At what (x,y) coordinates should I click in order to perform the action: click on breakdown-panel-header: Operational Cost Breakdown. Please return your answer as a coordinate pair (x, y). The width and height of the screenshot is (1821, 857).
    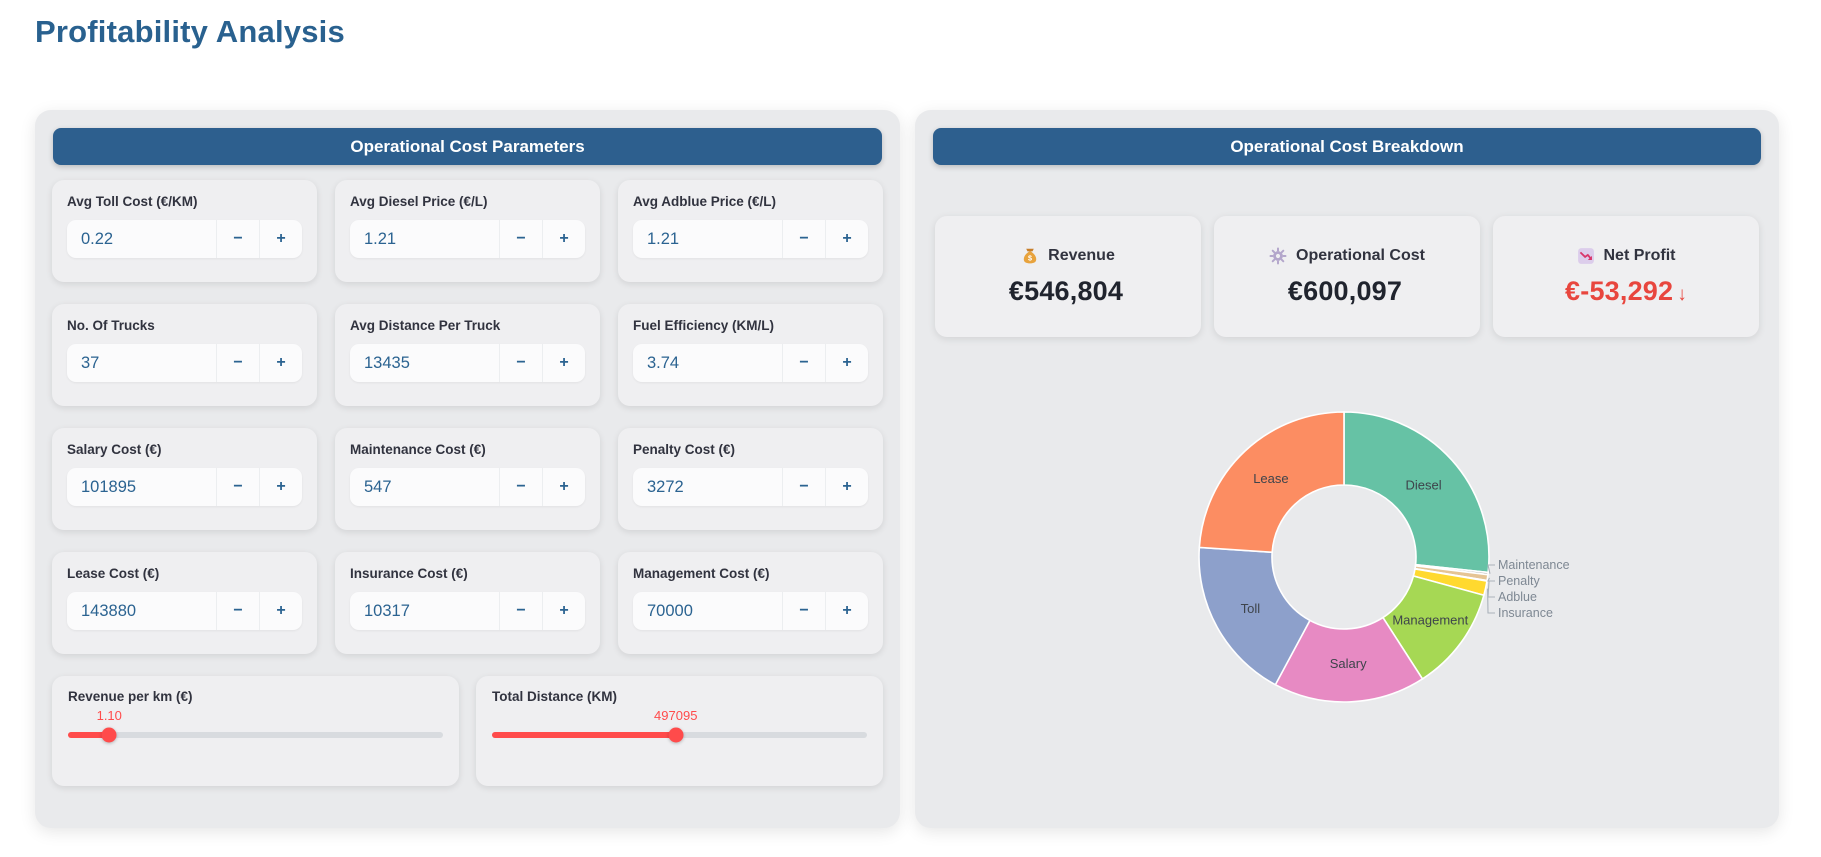
    Looking at the image, I should click on (1347, 146).